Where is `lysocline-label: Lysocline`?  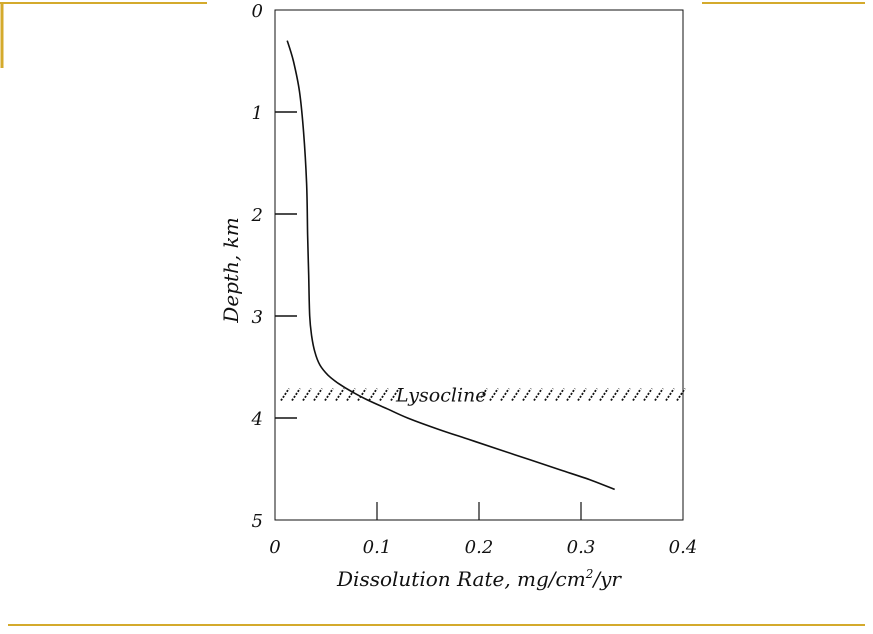 lysocline-label: Lysocline is located at coordinates (440, 396).